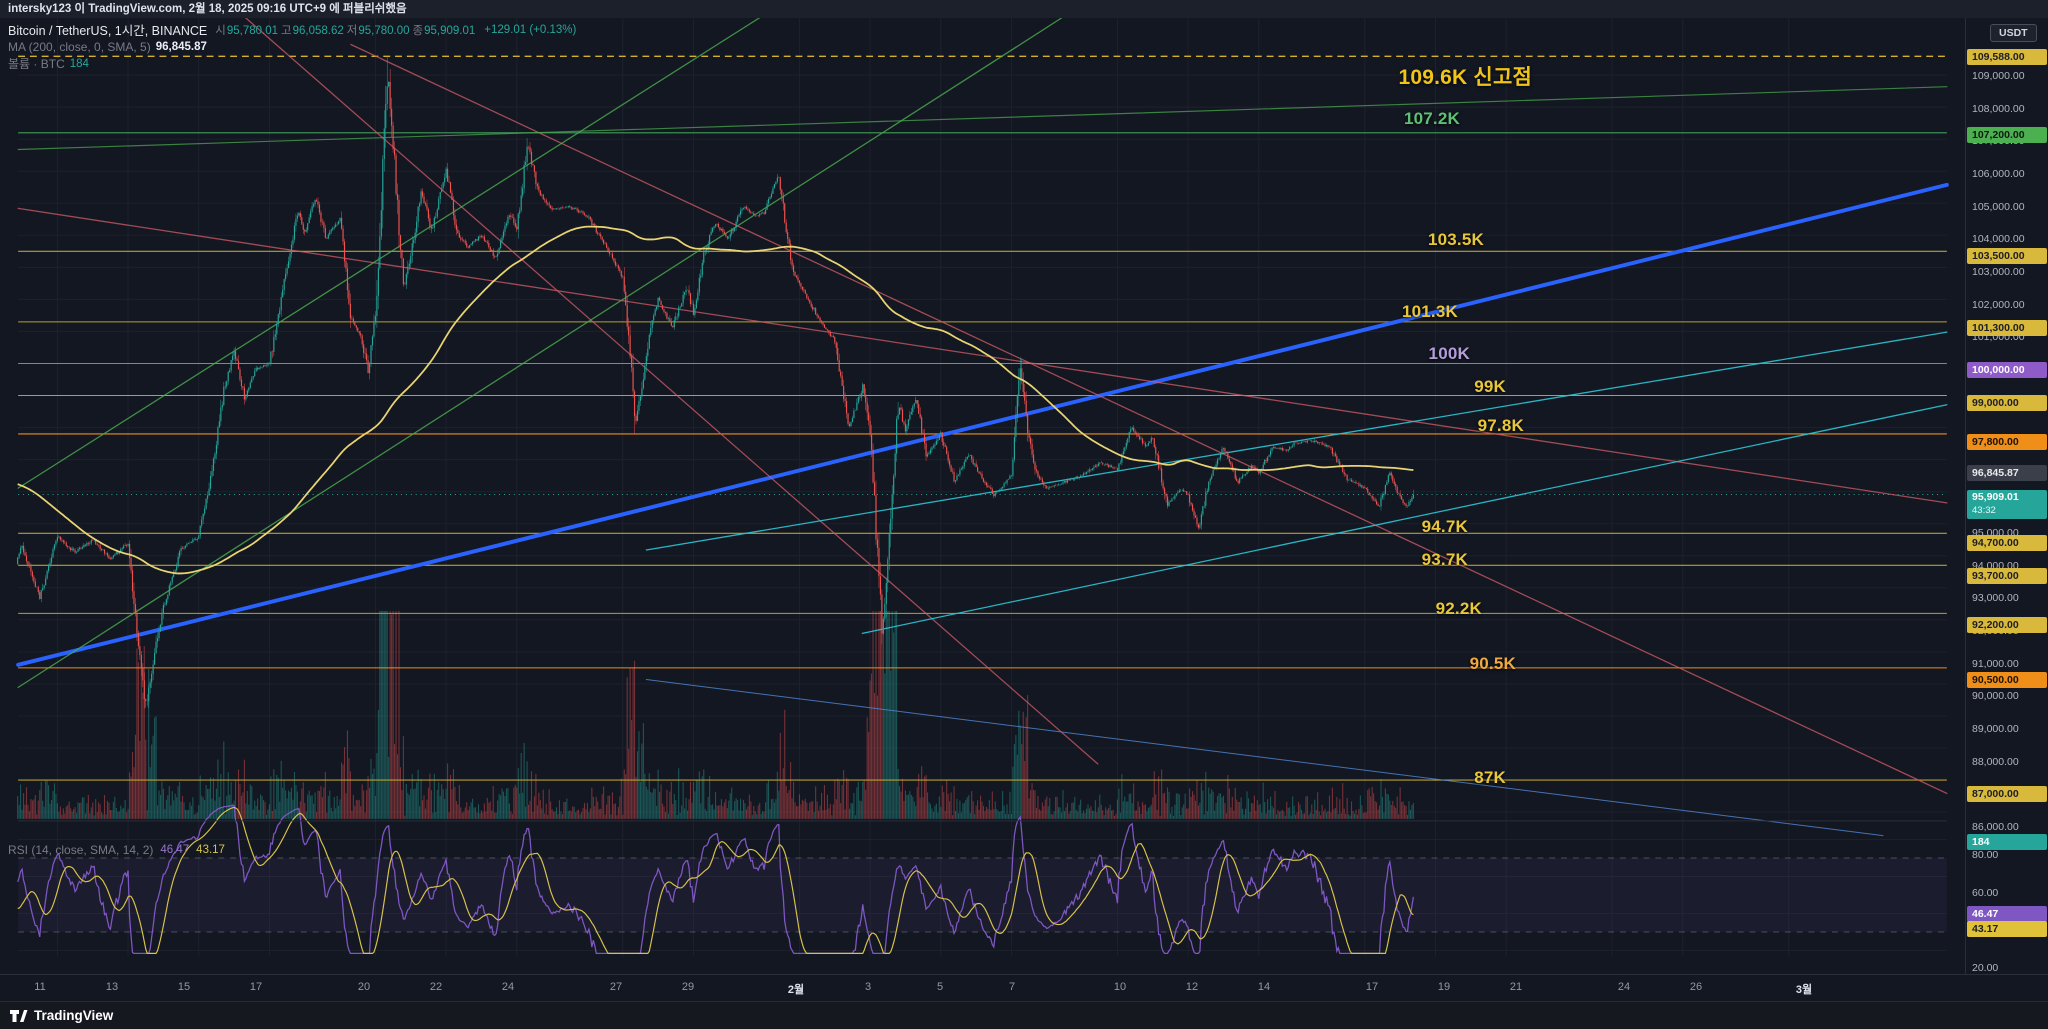 The height and width of the screenshot is (1029, 2048). What do you see at coordinates (220, 30) in the screenshot?
I see `ohlc-label: 시` at bounding box center [220, 30].